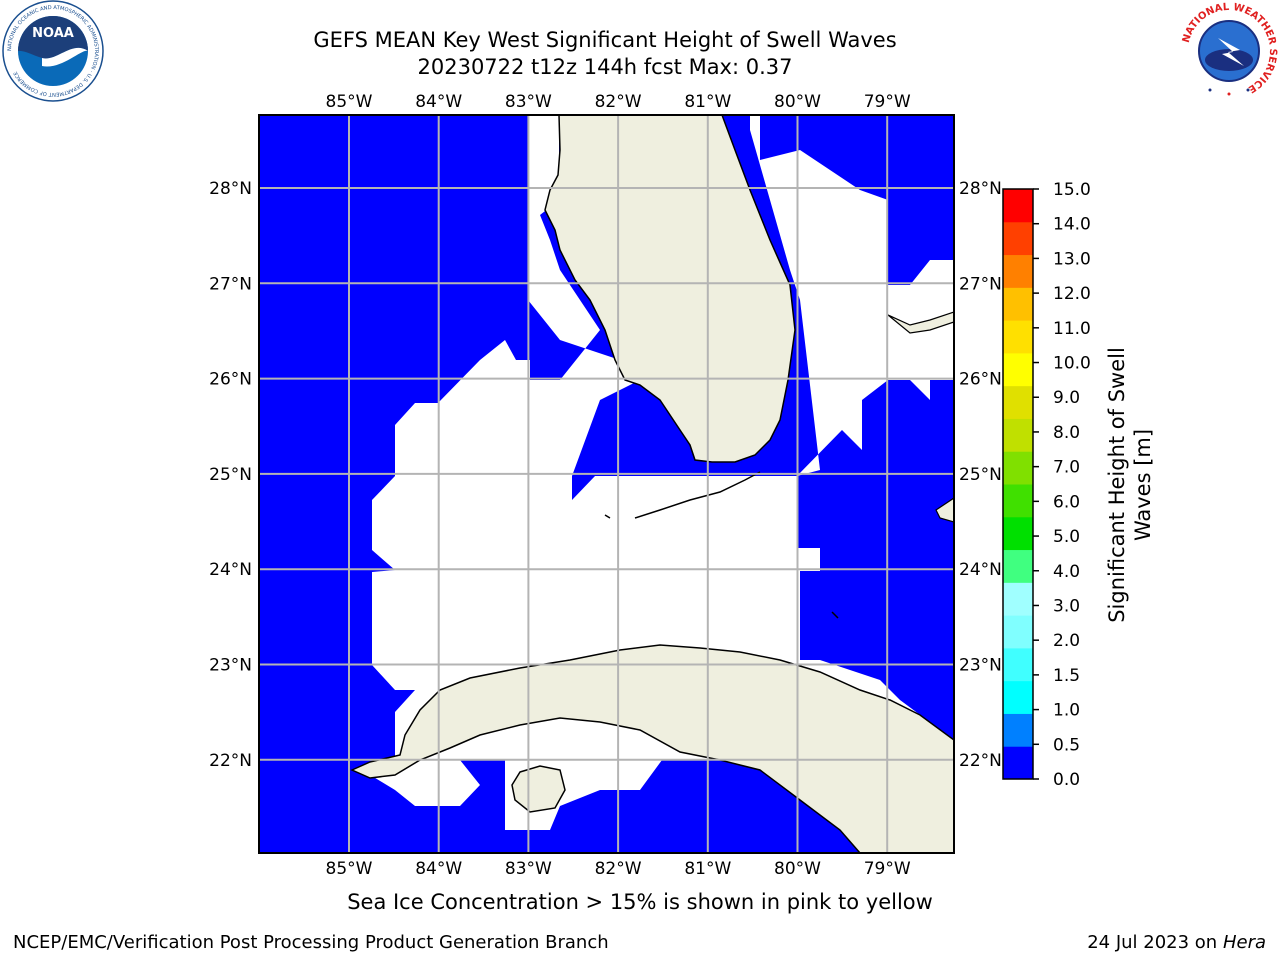 This screenshot has height=960, width=1280. I want to click on colorbar-tick-label: 8.0, so click(1066, 433).